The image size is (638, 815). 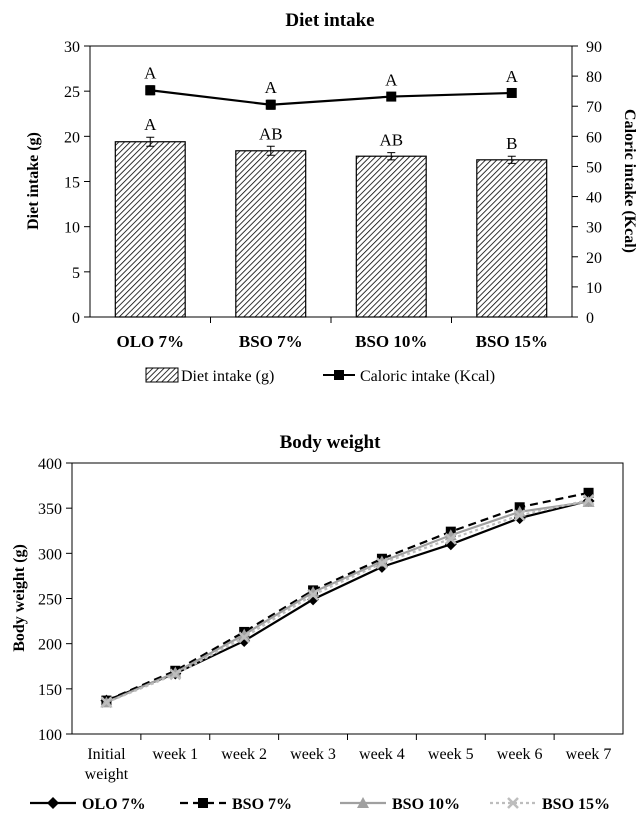 I want to click on y2-tick-label: 10, so click(x=594, y=288).